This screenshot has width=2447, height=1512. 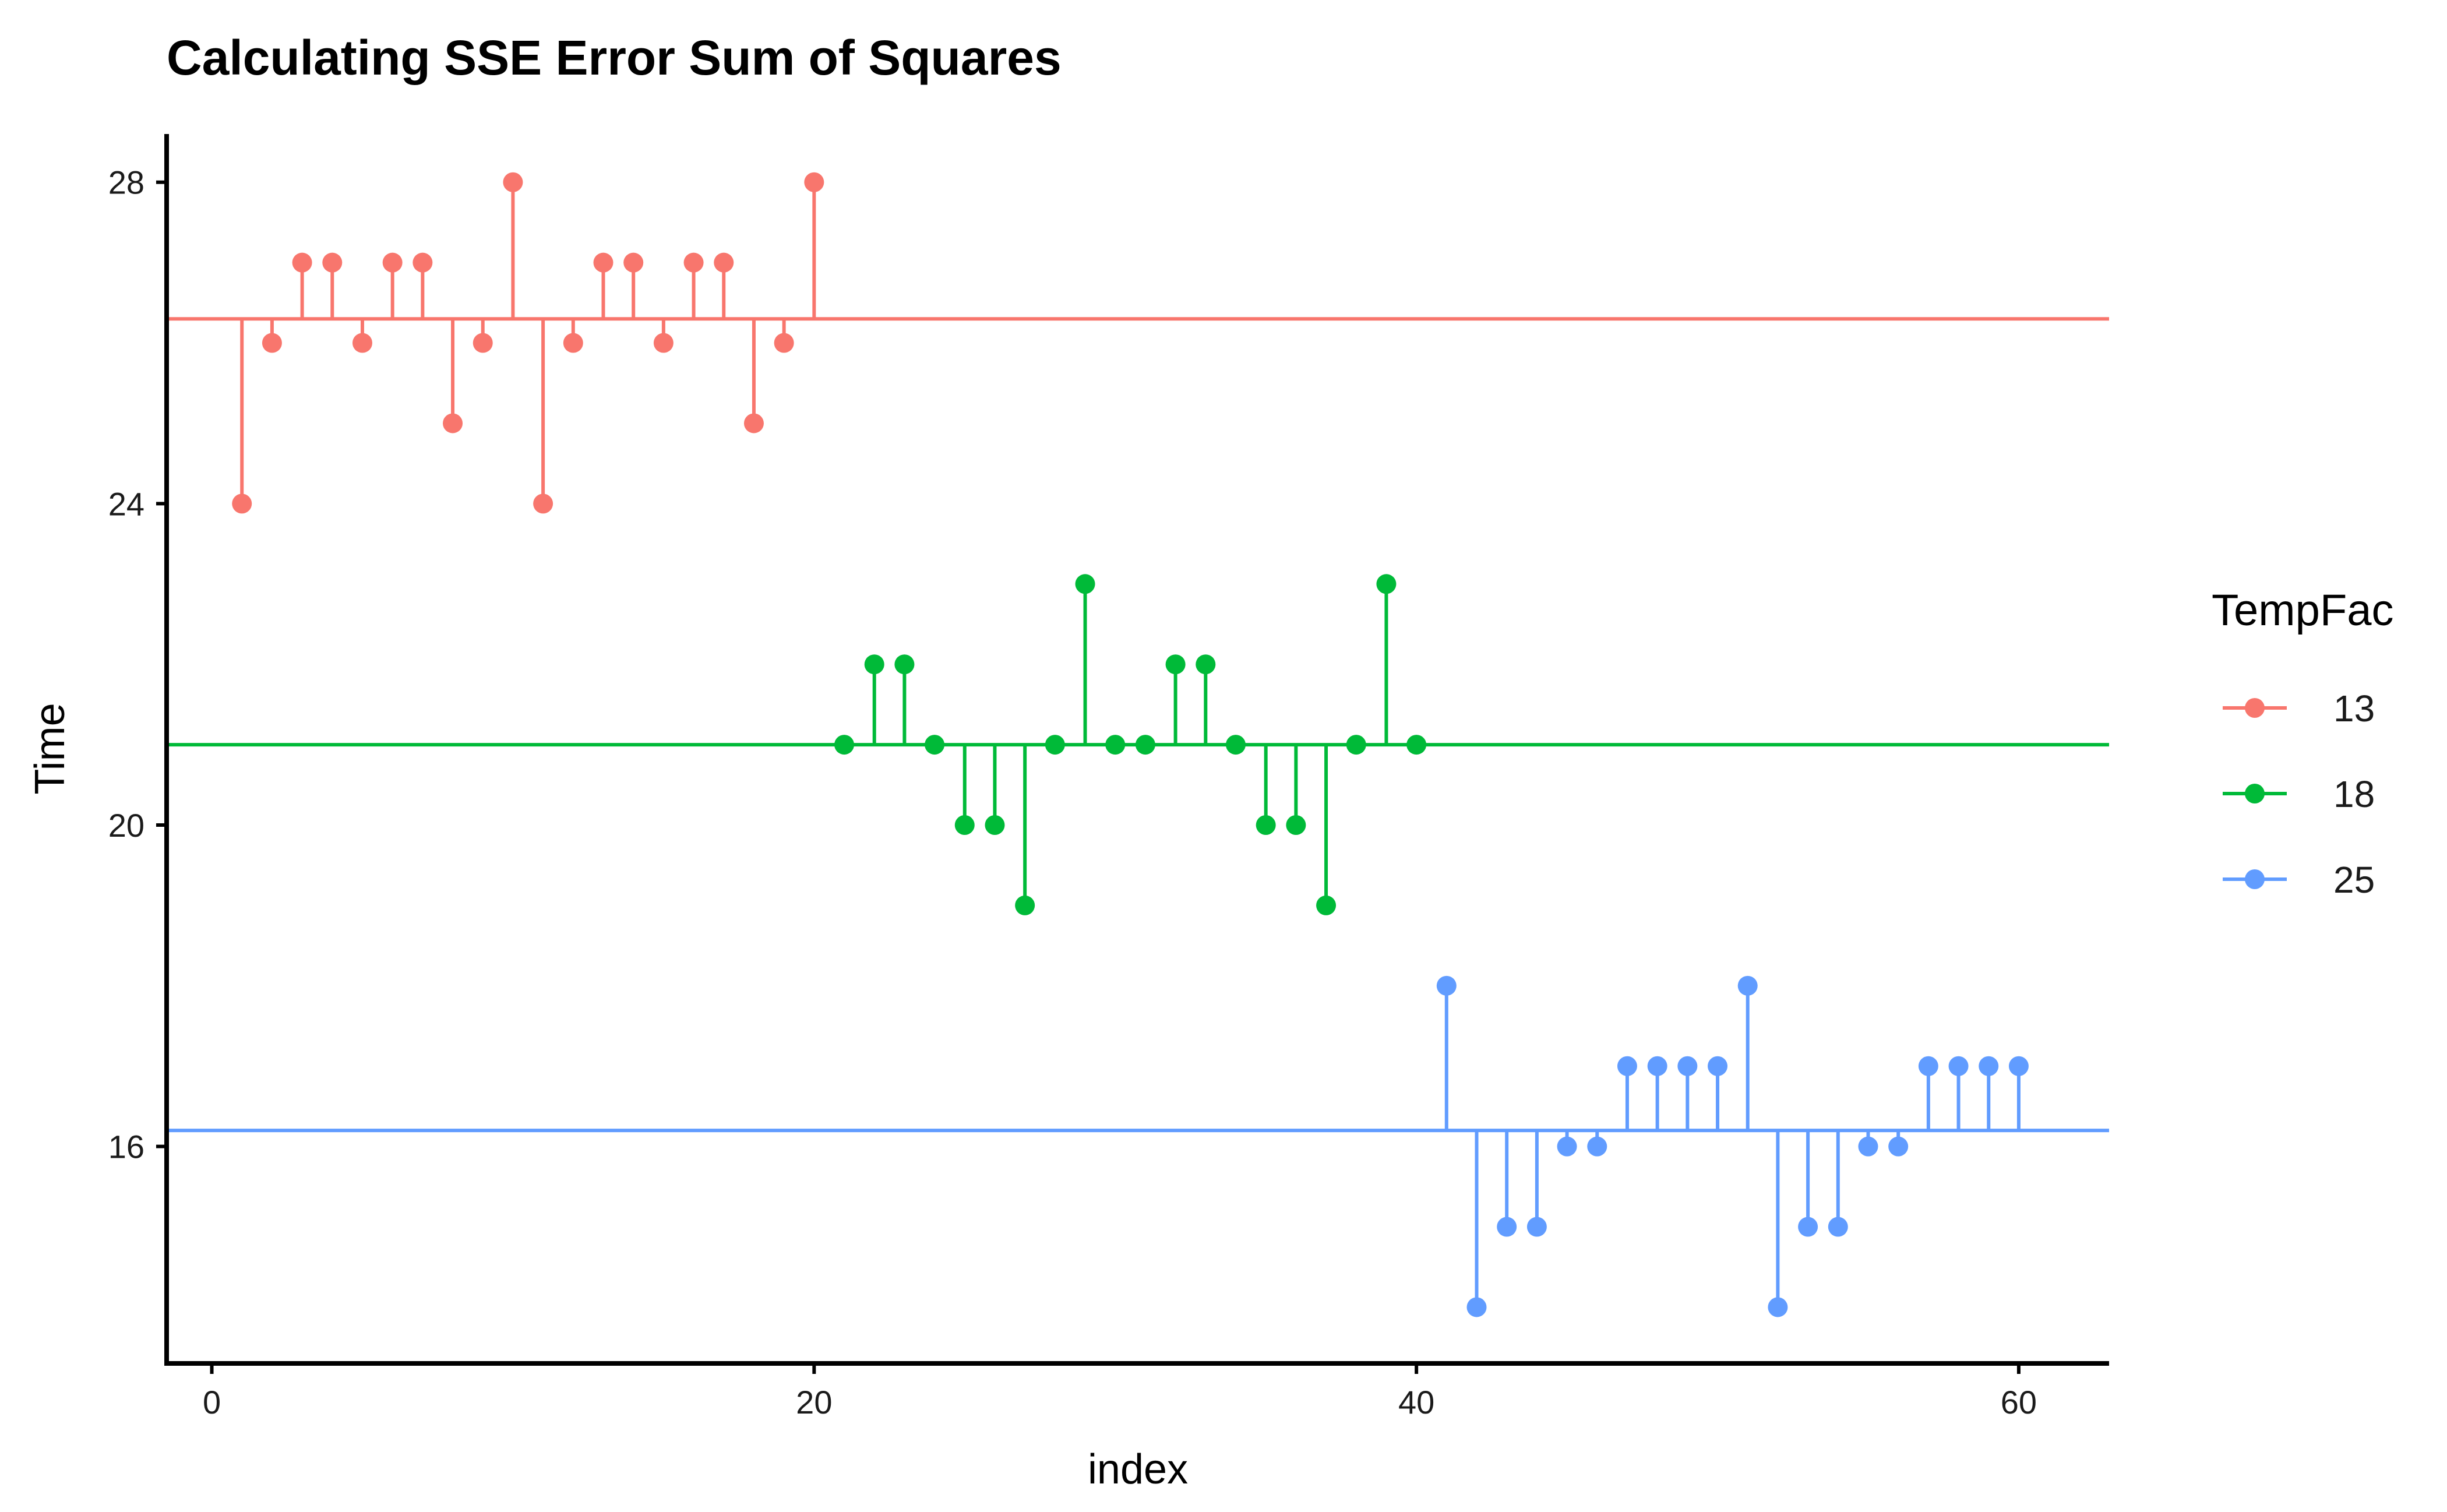 What do you see at coordinates (126, 826) in the screenshot?
I see `y-tick-label: 20` at bounding box center [126, 826].